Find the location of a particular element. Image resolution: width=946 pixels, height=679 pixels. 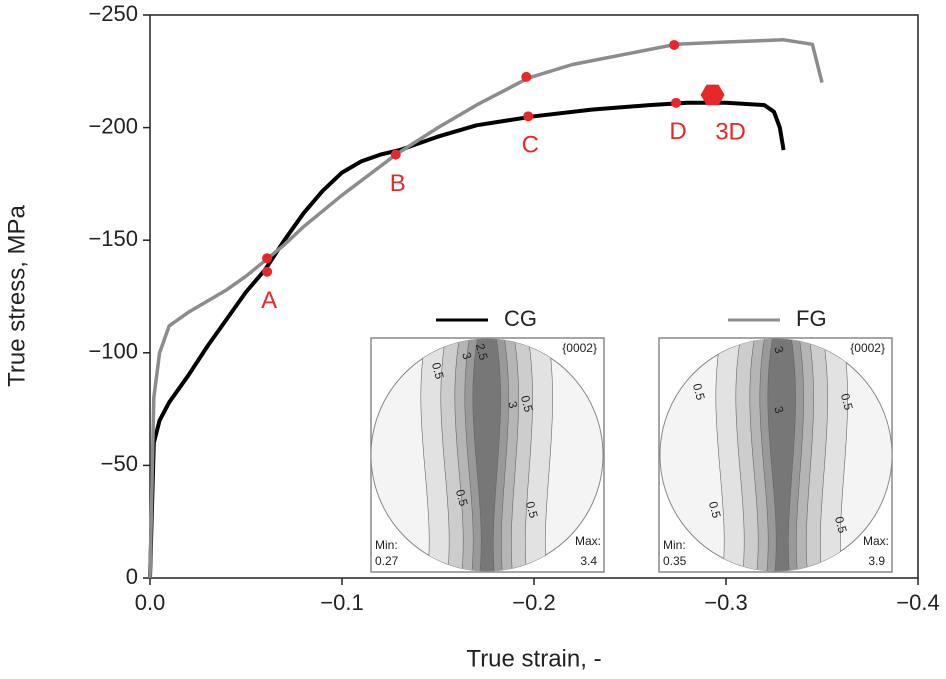

inset-max: 3.4 is located at coordinates (588, 561).